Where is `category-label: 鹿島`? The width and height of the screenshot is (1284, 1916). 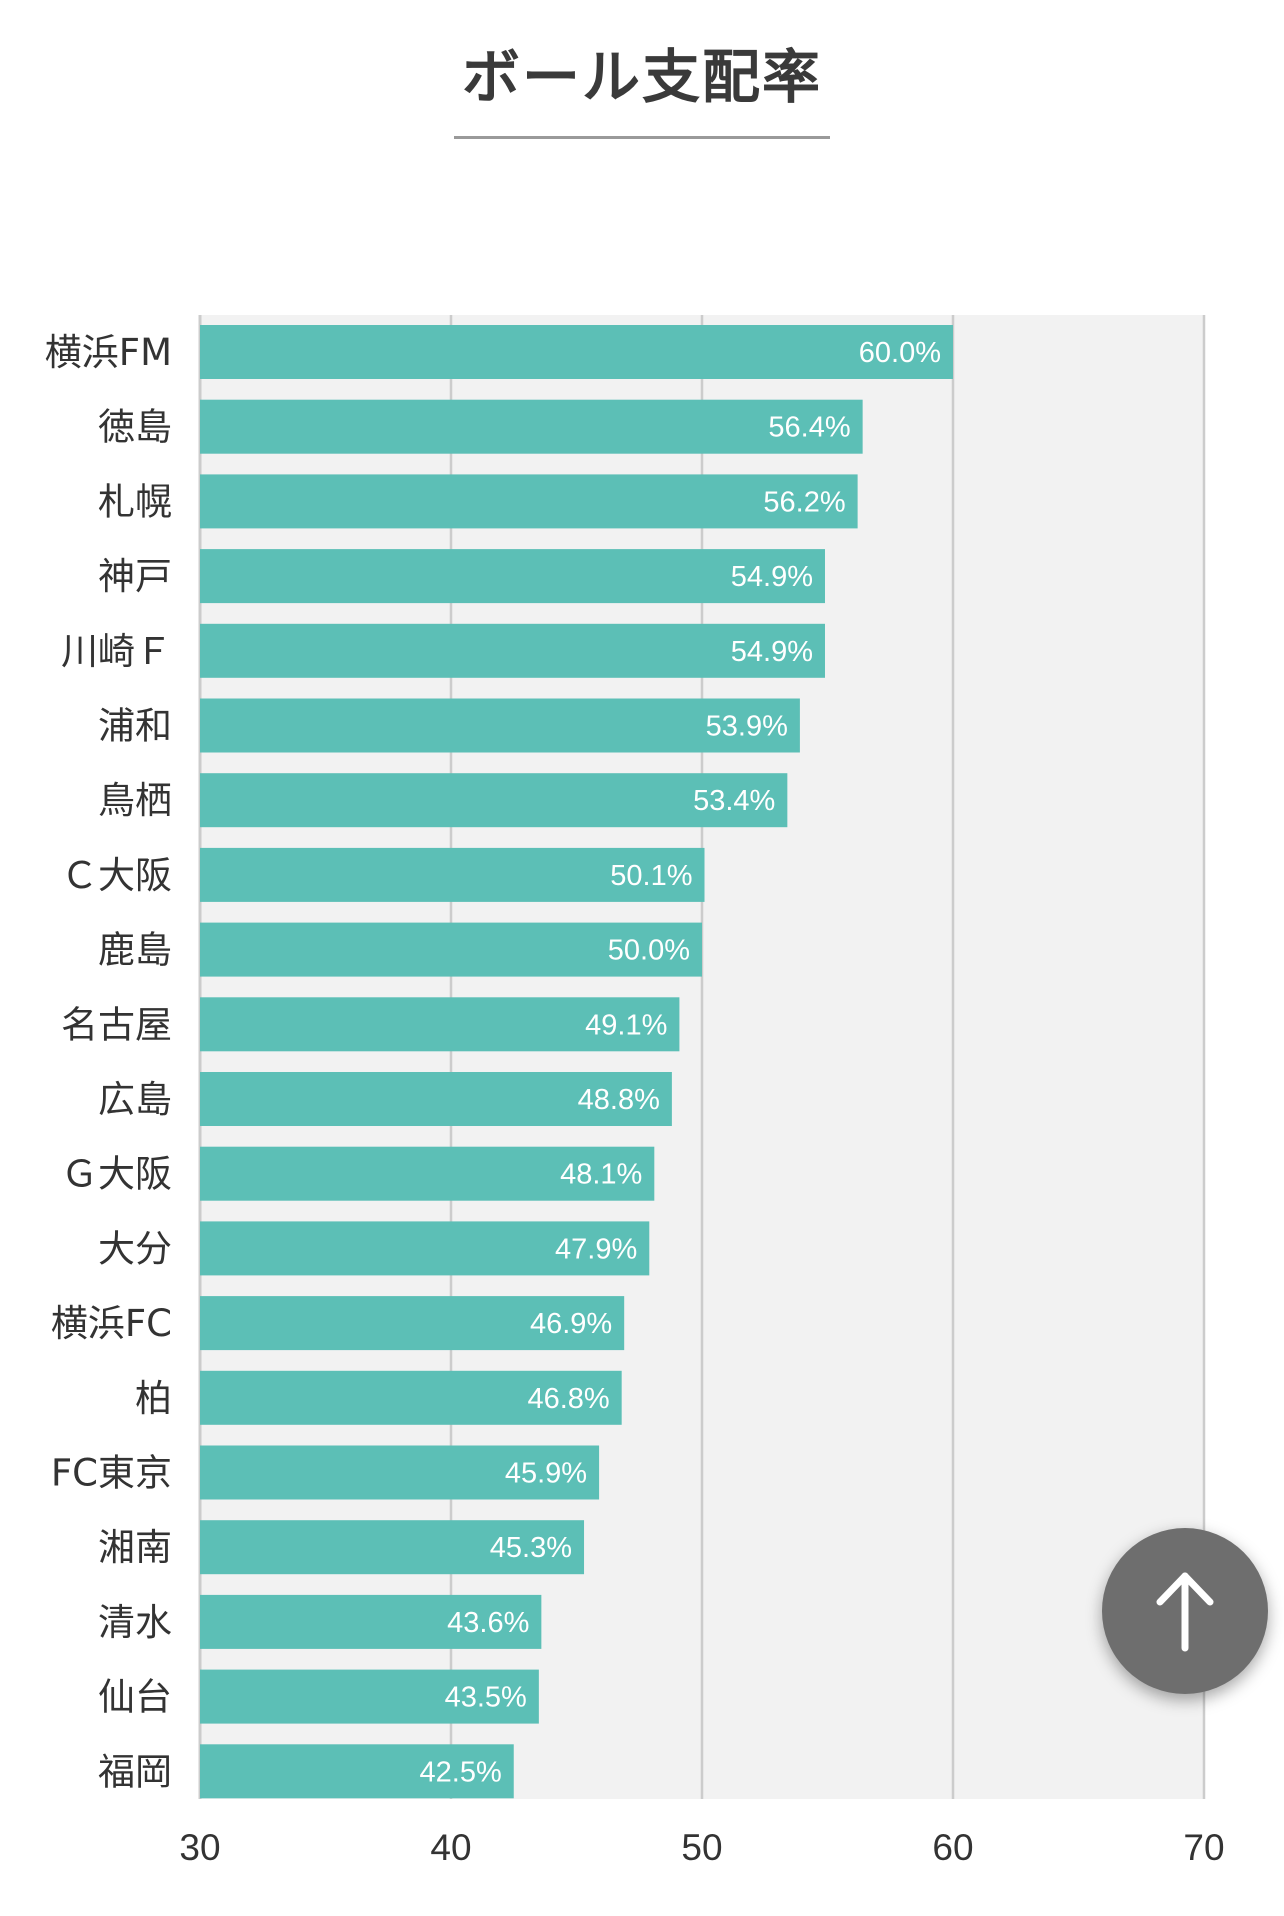
category-label: 鹿島 is located at coordinates (135, 950).